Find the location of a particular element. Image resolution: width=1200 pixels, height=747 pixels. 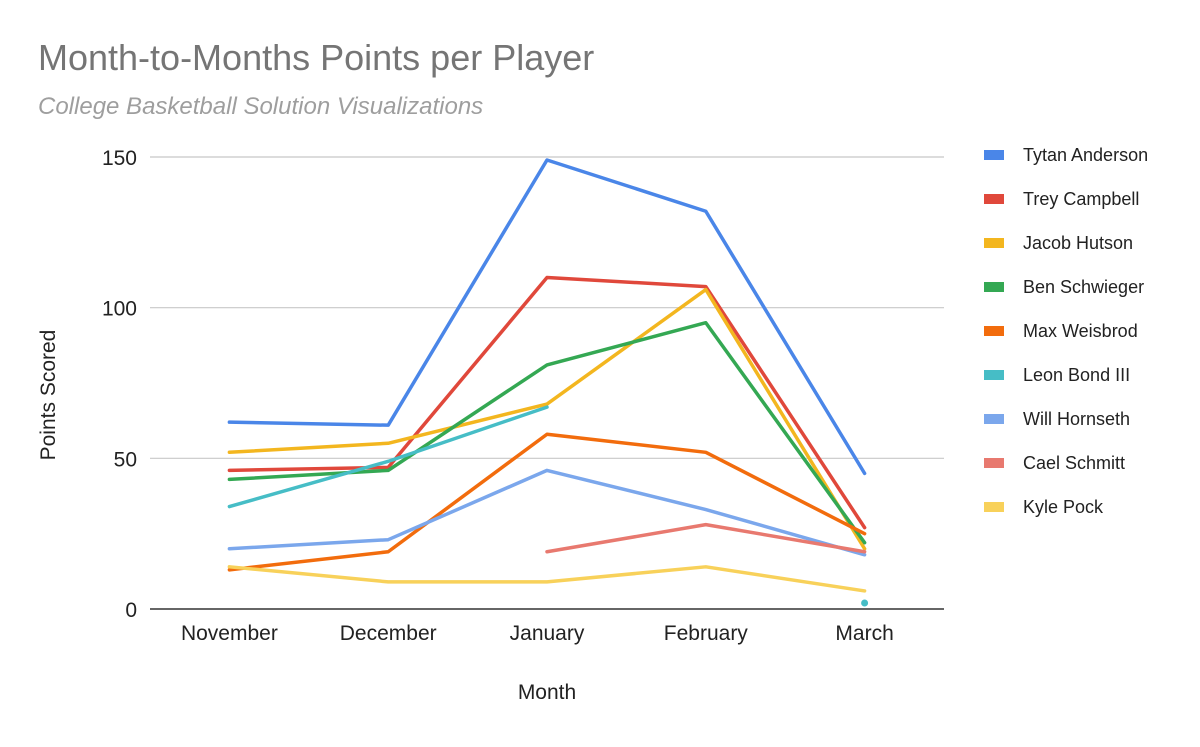

legend-label: Leon Bond III is located at coordinates (1076, 375).